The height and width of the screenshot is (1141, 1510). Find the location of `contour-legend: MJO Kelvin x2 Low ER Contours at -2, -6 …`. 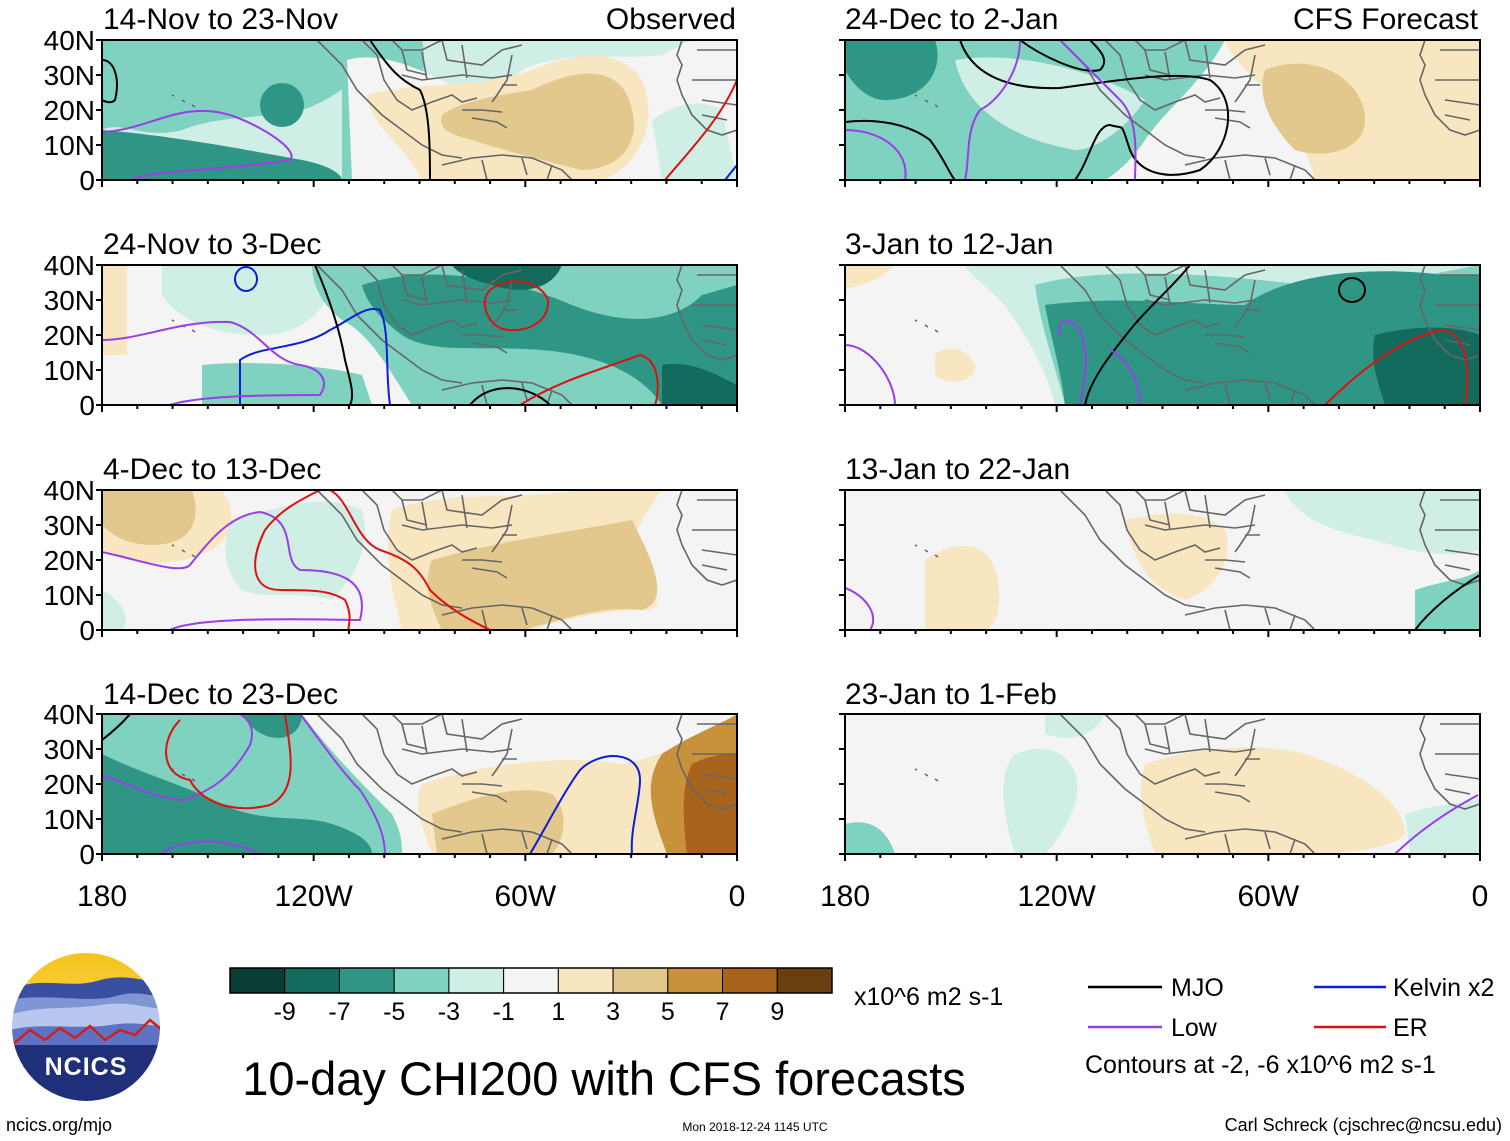

contour-legend: MJO Kelvin x2 Low ER Contours at -2, -6 … is located at coordinates (1289, 1026).